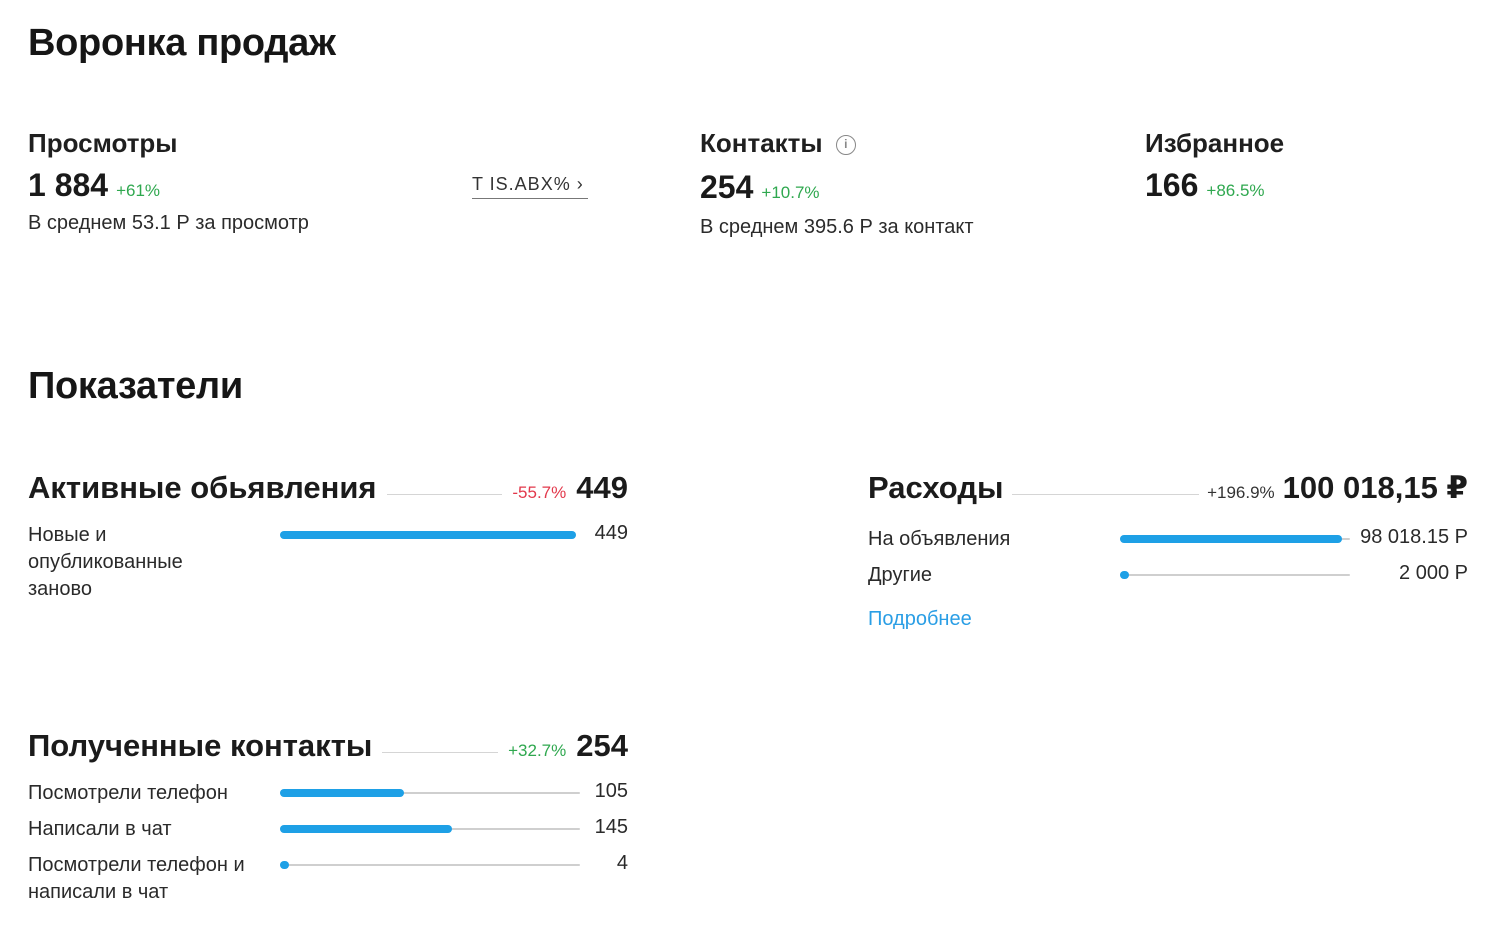  What do you see at coordinates (128, 793) in the screenshot?
I see `row-label: Посмотрели телефон` at bounding box center [128, 793].